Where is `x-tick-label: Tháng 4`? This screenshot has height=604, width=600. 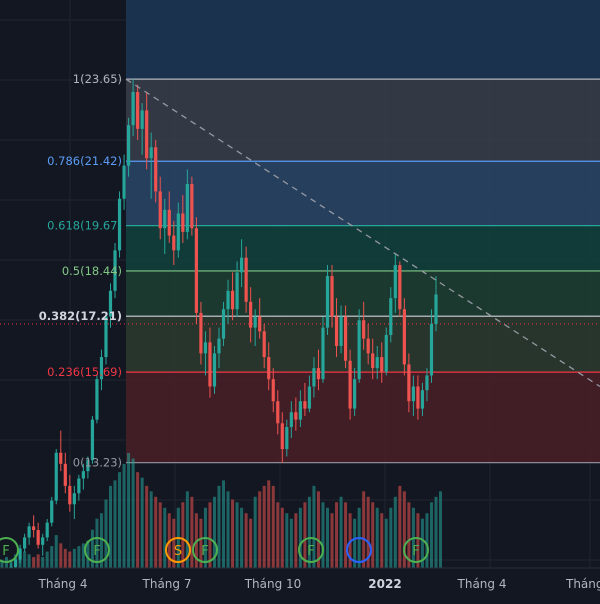
x-tick-label: Tháng 4 is located at coordinates (63, 584).